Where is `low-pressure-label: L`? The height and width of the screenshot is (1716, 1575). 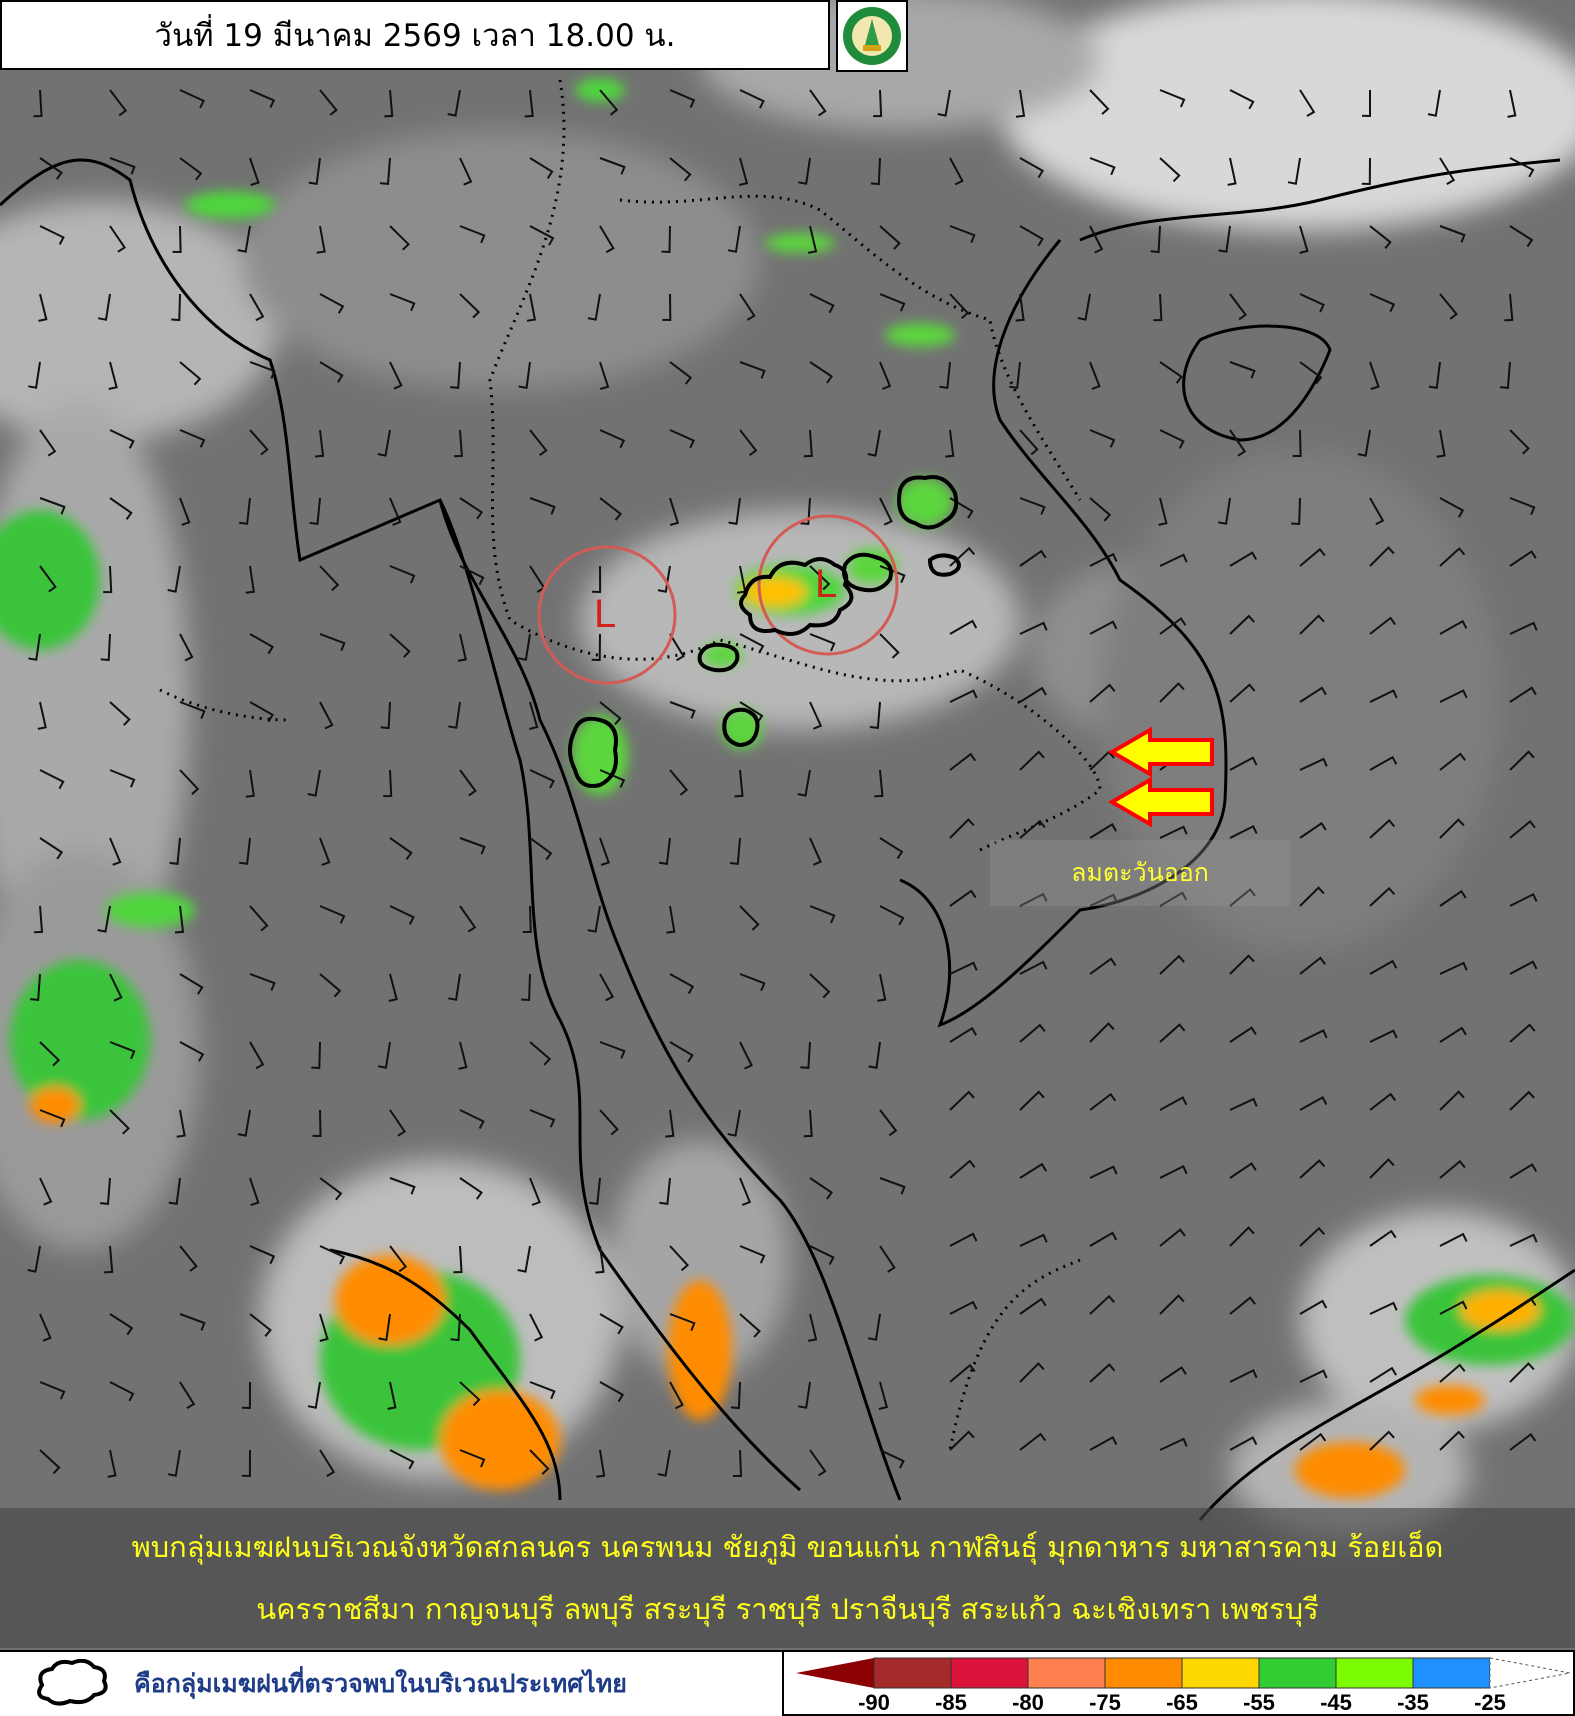
low-pressure-label: L is located at coordinates (605, 614).